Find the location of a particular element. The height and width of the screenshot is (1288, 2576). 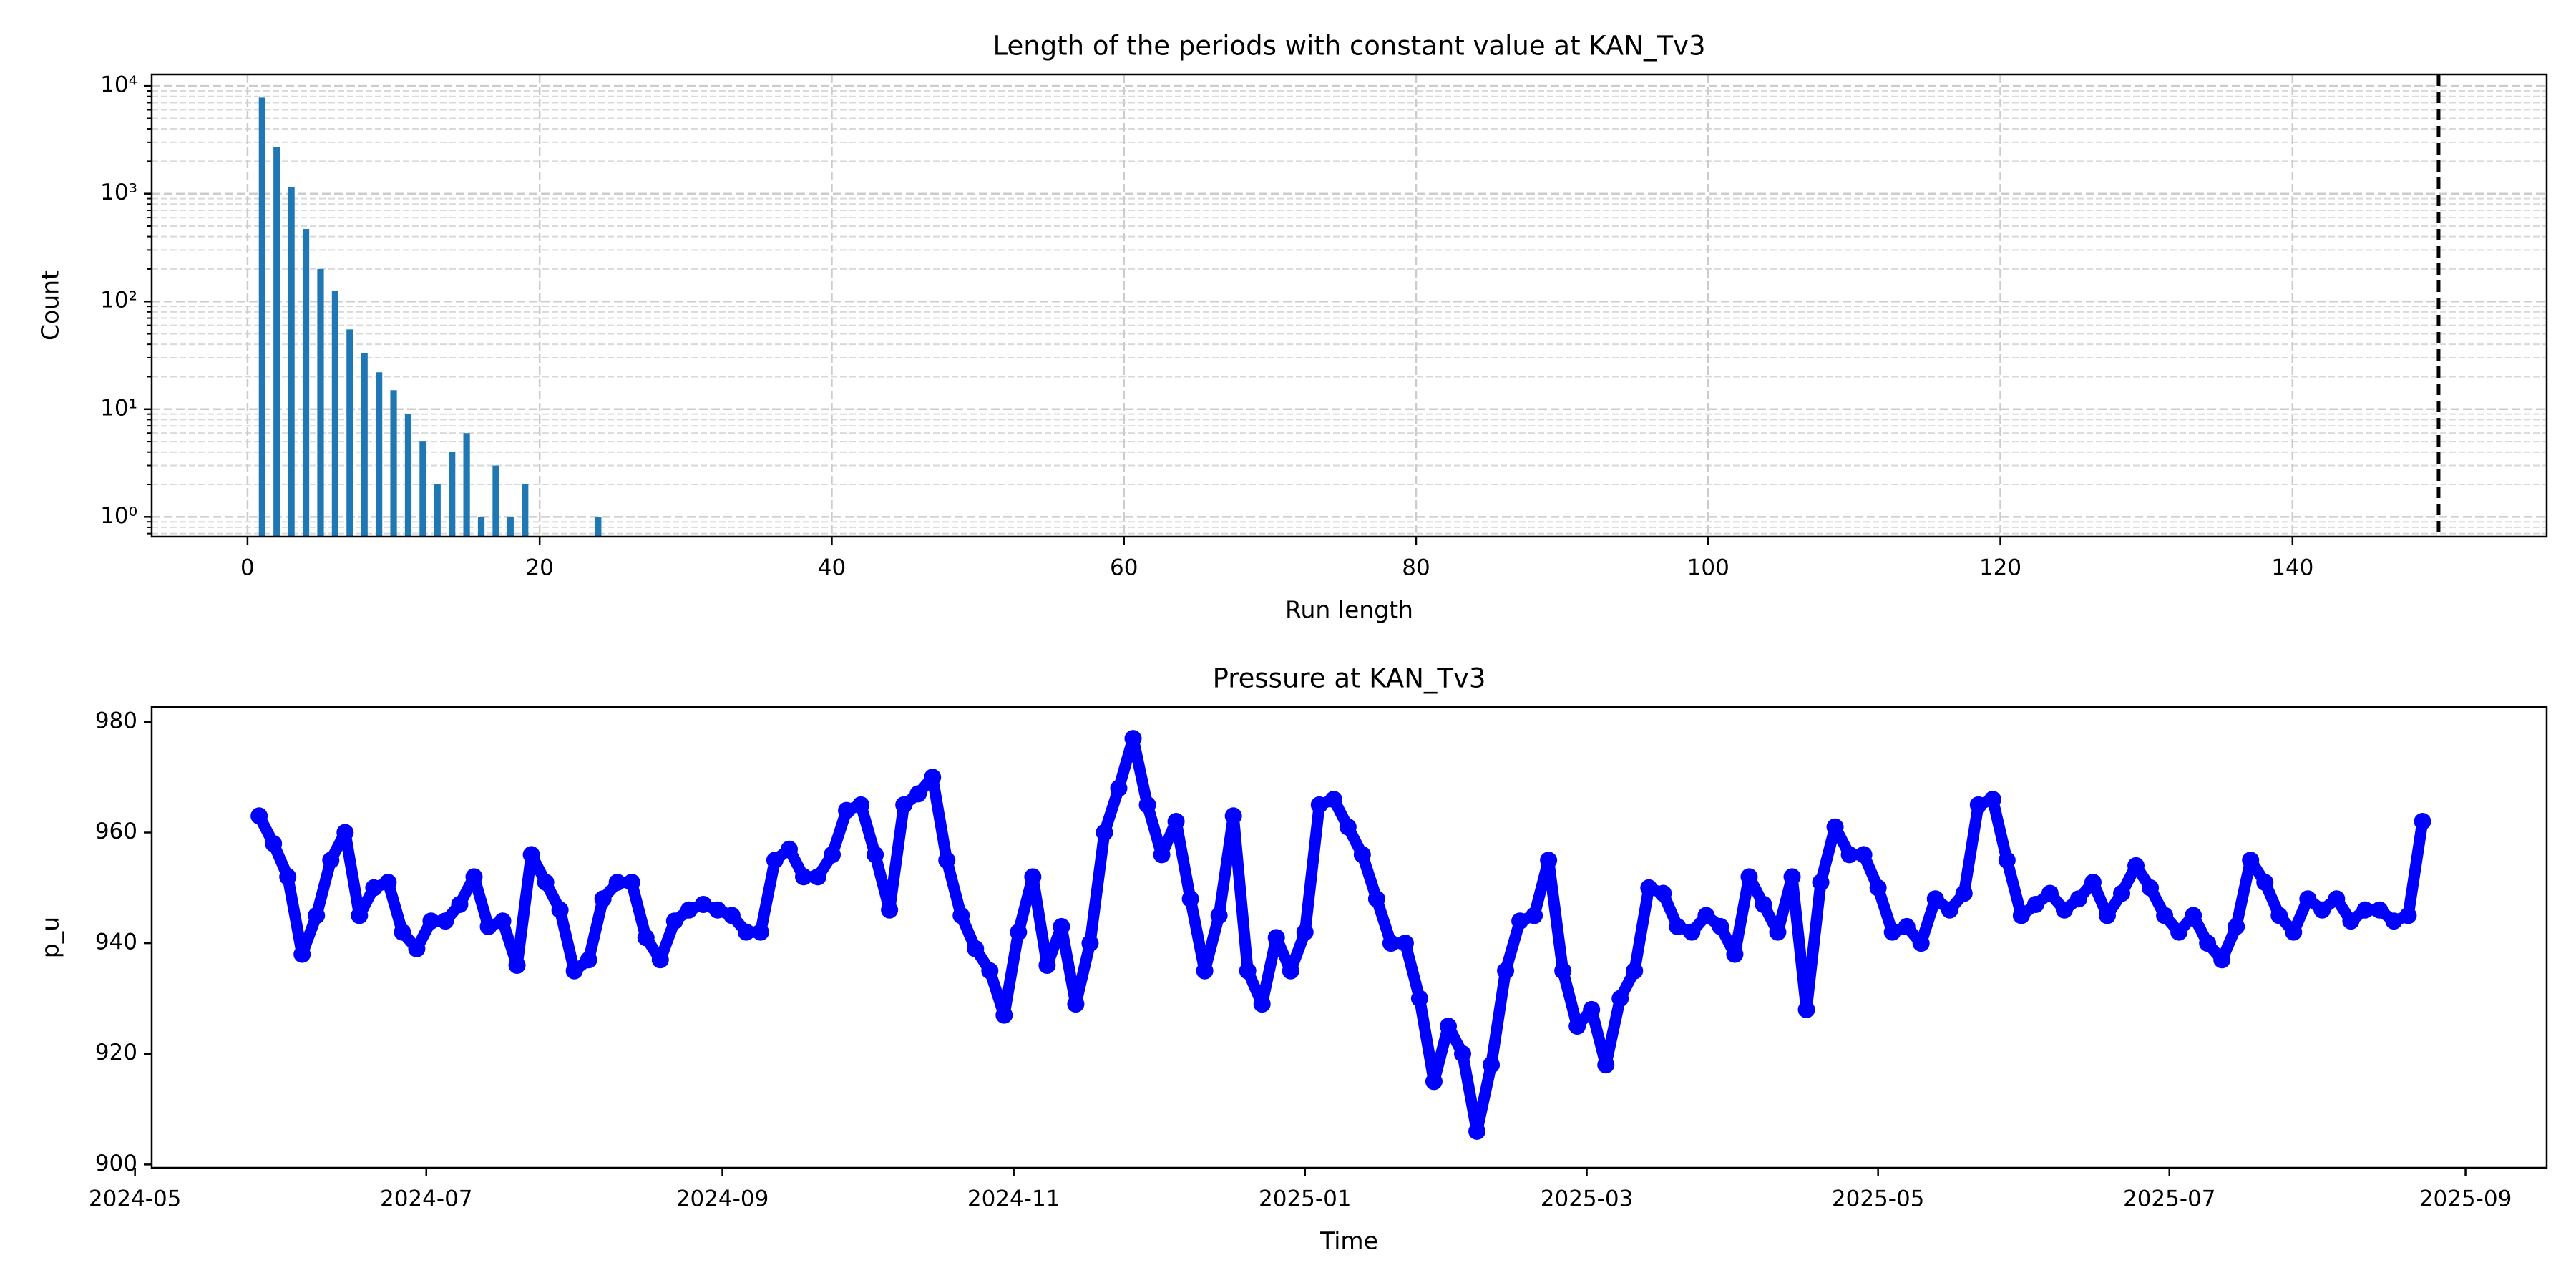

x-tick-label: 0 is located at coordinates (247, 568).